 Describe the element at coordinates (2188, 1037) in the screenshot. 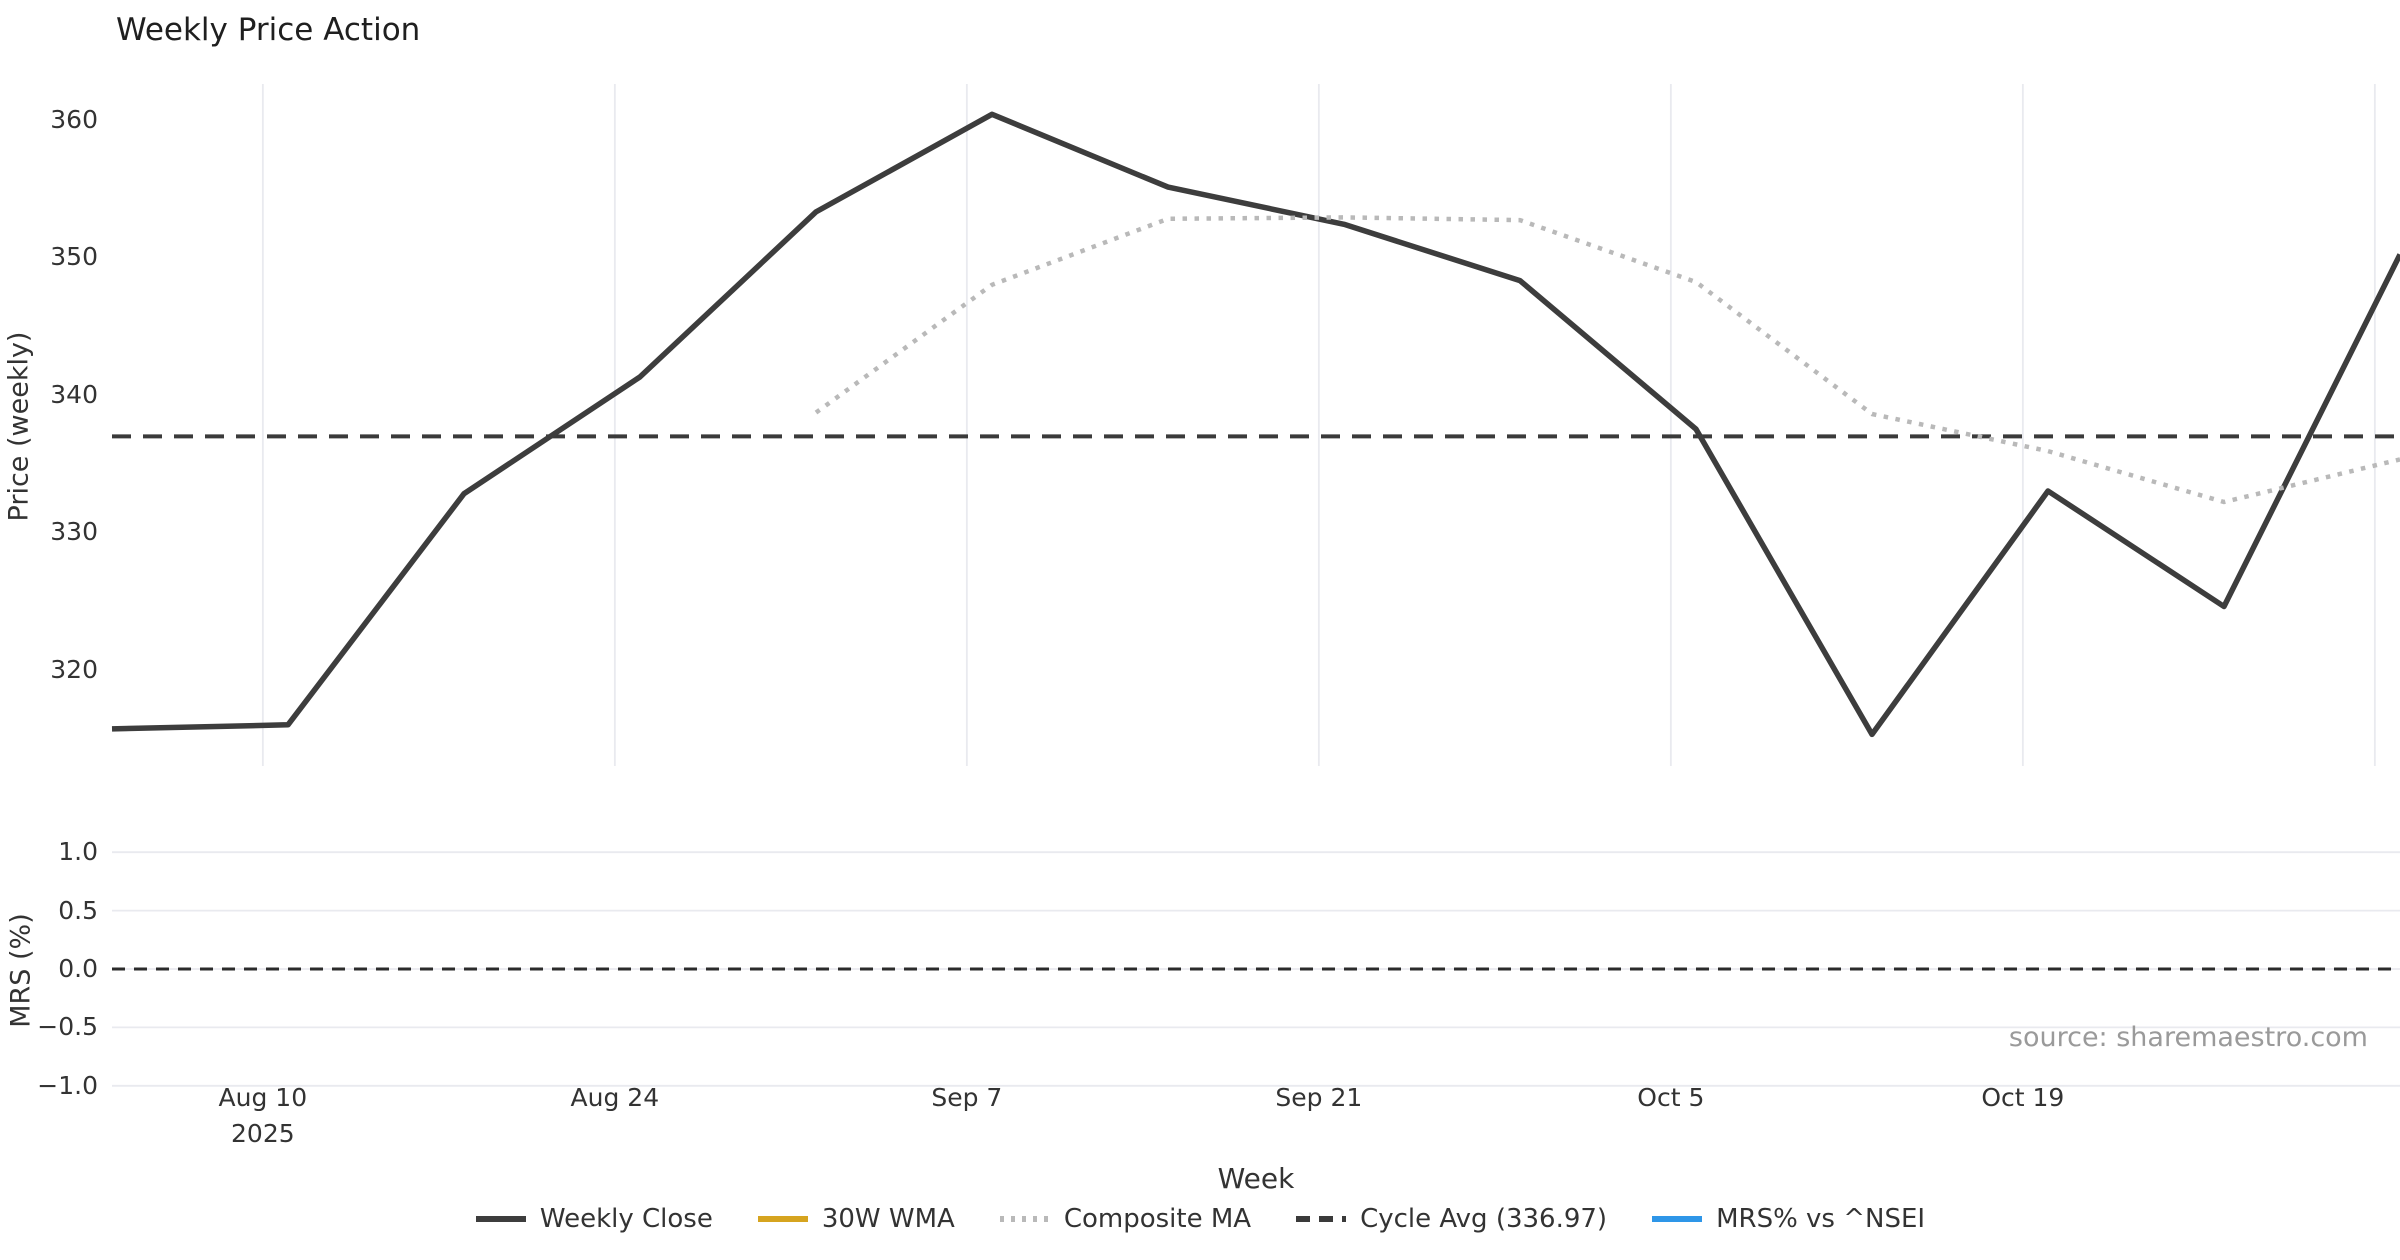

I see `source-note: source: sharemaestro.com` at that location.